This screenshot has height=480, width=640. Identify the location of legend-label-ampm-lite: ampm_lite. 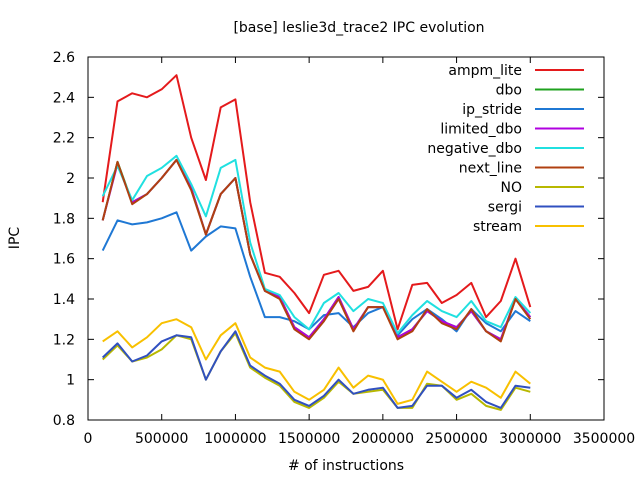
(485, 71).